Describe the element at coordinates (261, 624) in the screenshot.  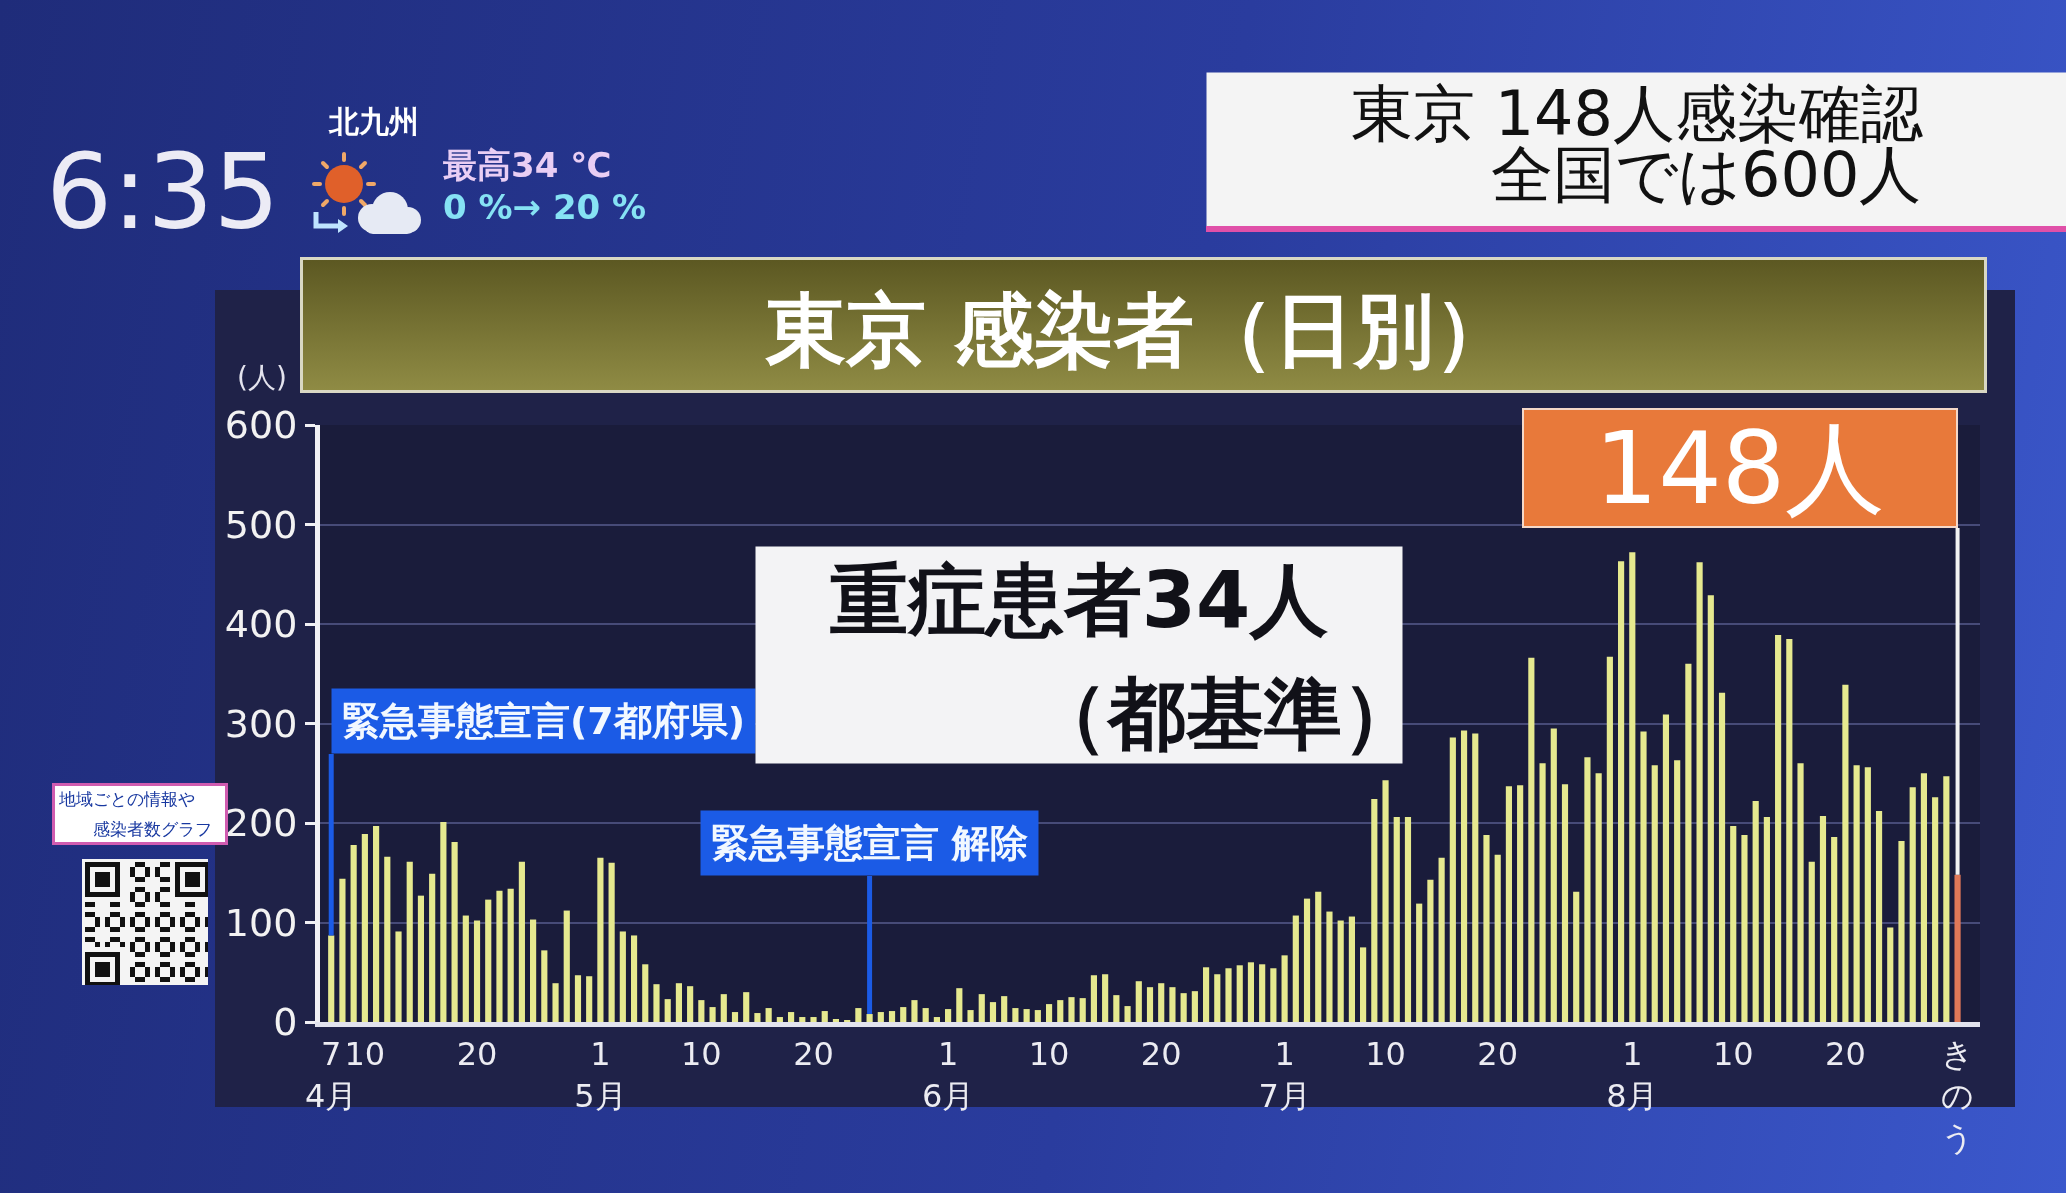
I see `y-tick-label: 400` at that location.